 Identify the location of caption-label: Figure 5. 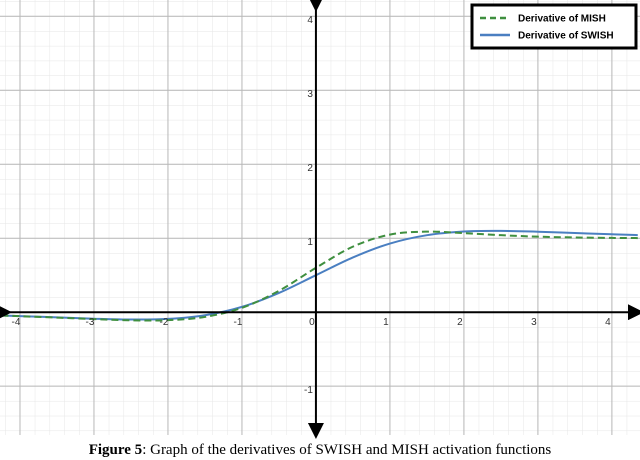
(115, 450).